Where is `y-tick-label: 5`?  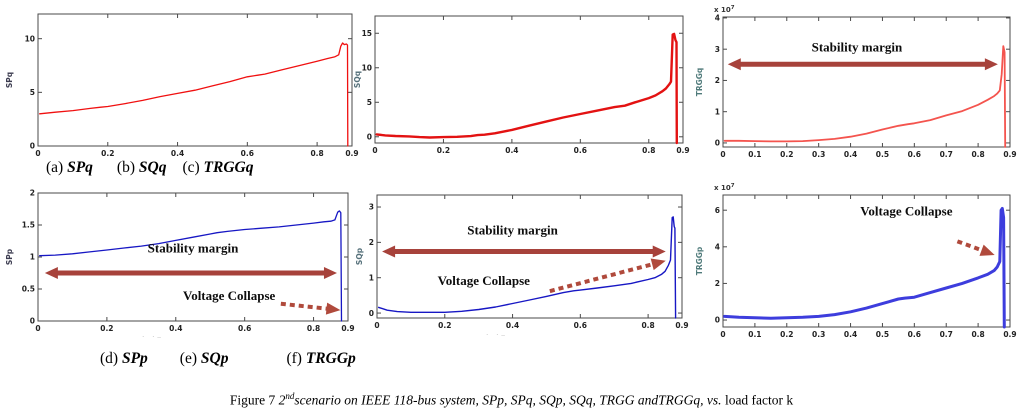
y-tick-label: 5 is located at coordinates (369, 102).